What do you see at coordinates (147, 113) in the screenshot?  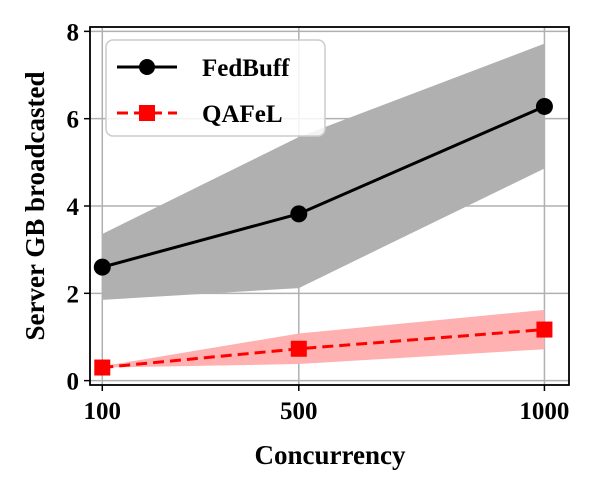 I see `legend-qafel-marker` at bounding box center [147, 113].